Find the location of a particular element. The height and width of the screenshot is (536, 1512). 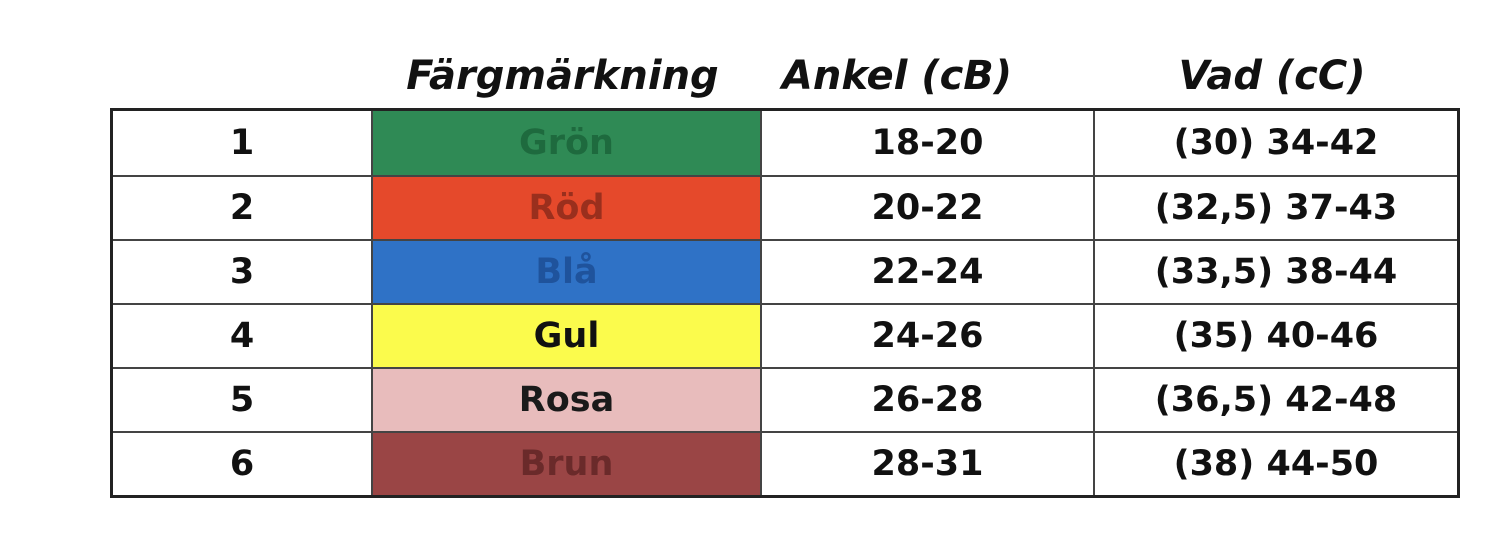

column-header: Ankel (cB) is located at coordinates (897, 76).